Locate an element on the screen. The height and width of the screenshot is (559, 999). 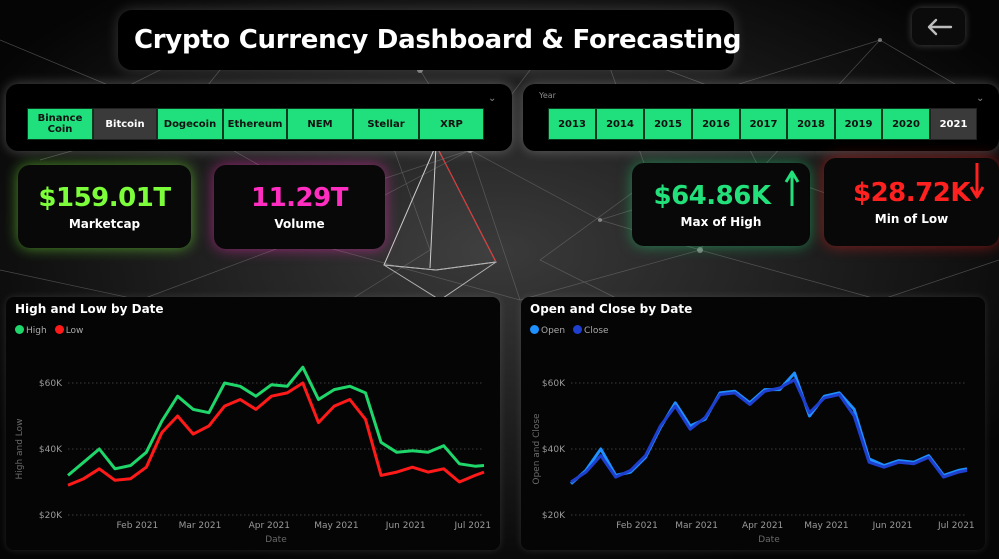
kpi-card-max-high: $64.86K Max of High is located at coordinates (721, 204).